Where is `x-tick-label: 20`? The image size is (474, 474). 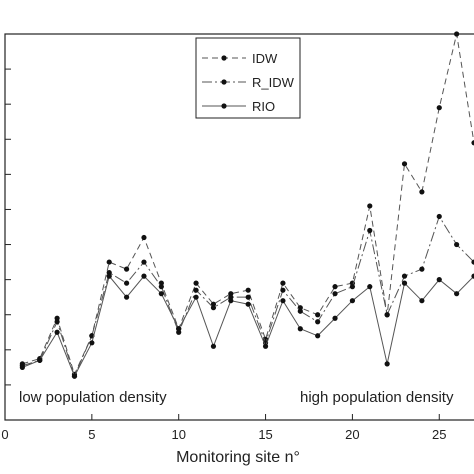
x-tick-label: 20 is located at coordinates (352, 434).